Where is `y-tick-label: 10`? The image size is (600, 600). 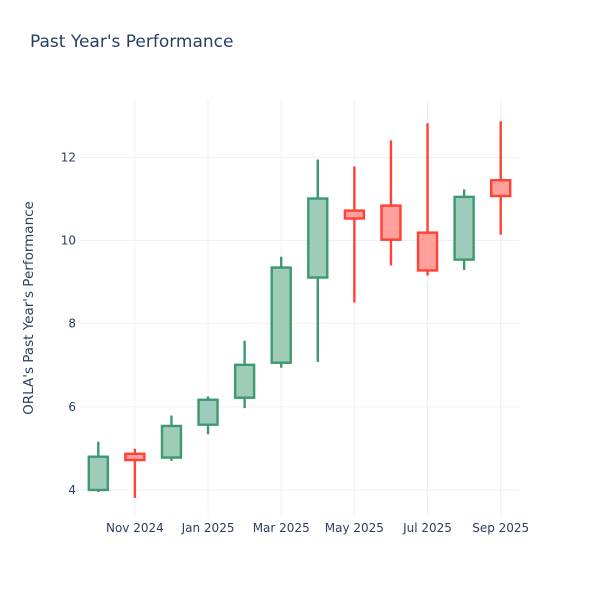 y-tick-label: 10 is located at coordinates (68, 241).